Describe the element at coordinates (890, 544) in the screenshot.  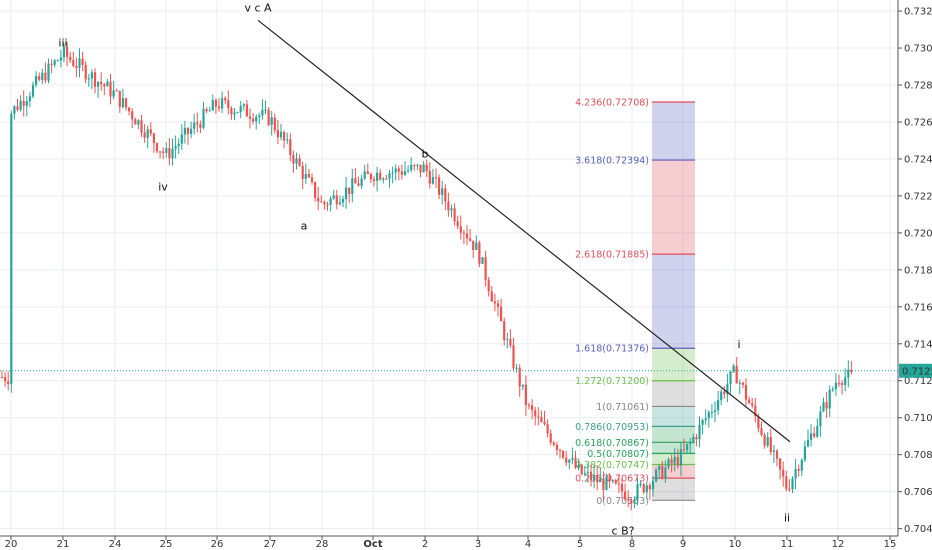
I see `x-tick-label: 15` at that location.